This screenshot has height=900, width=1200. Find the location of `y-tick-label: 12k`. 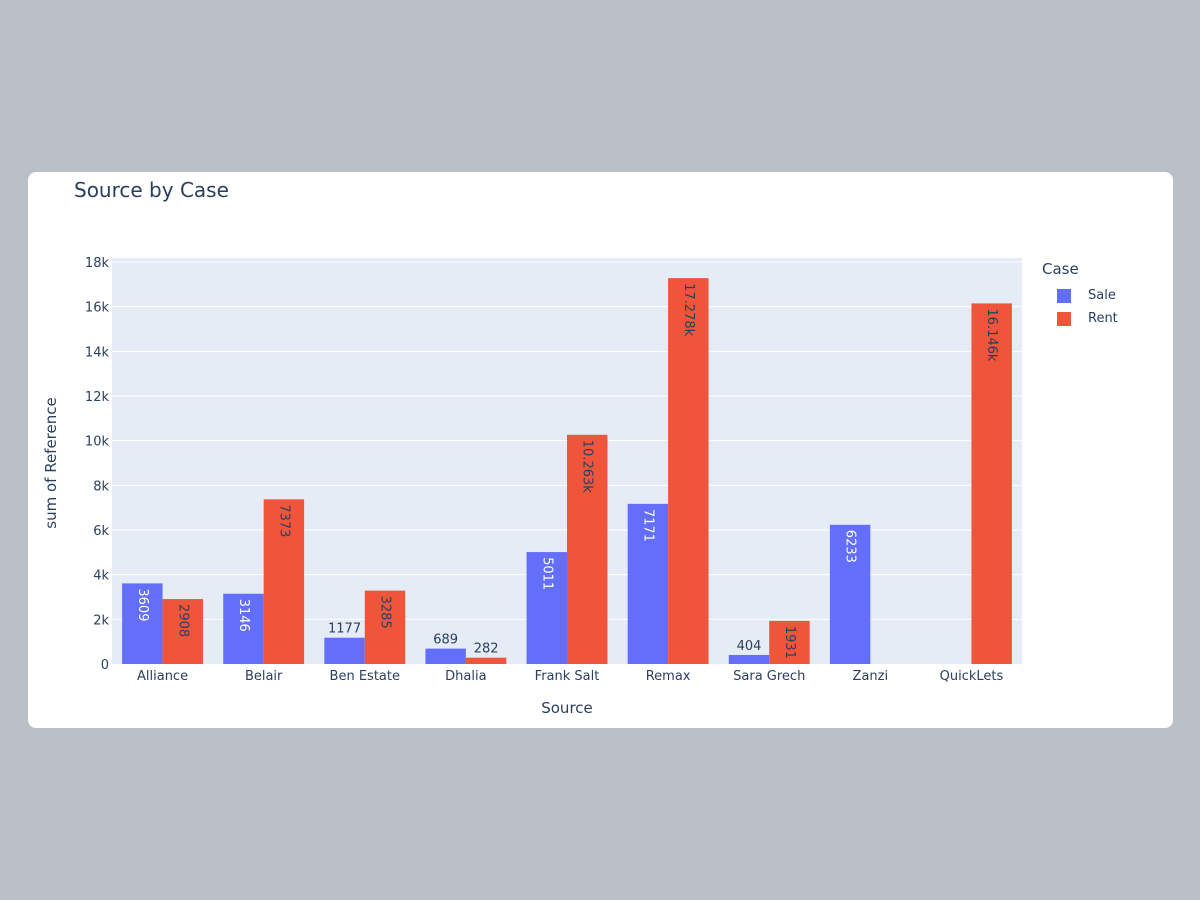

y-tick-label: 12k is located at coordinates (97, 397).